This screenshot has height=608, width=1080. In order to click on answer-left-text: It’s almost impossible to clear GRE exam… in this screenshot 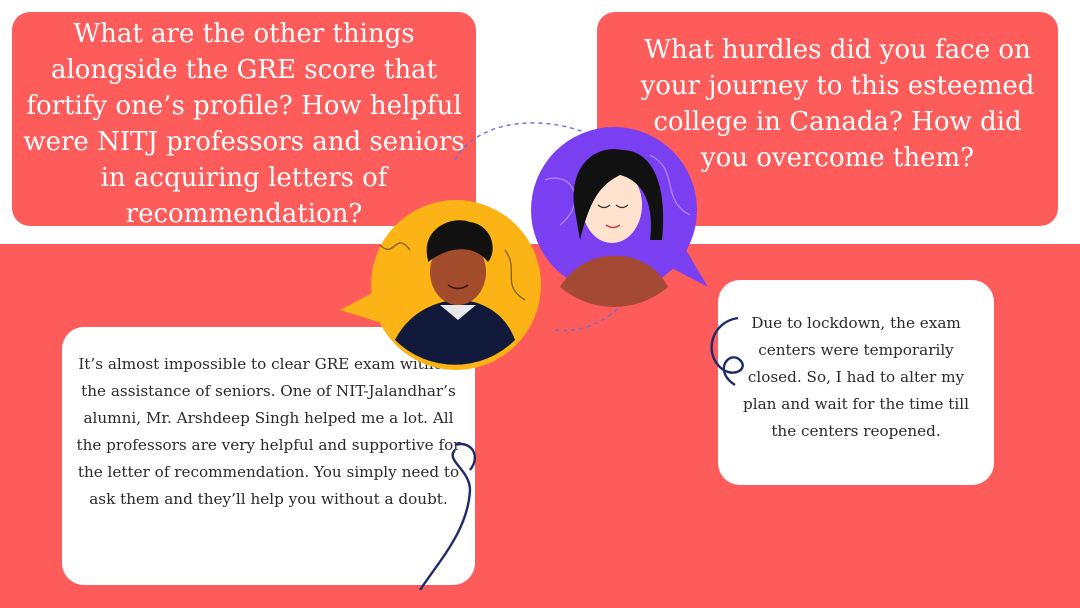, I will do `click(268, 431)`.